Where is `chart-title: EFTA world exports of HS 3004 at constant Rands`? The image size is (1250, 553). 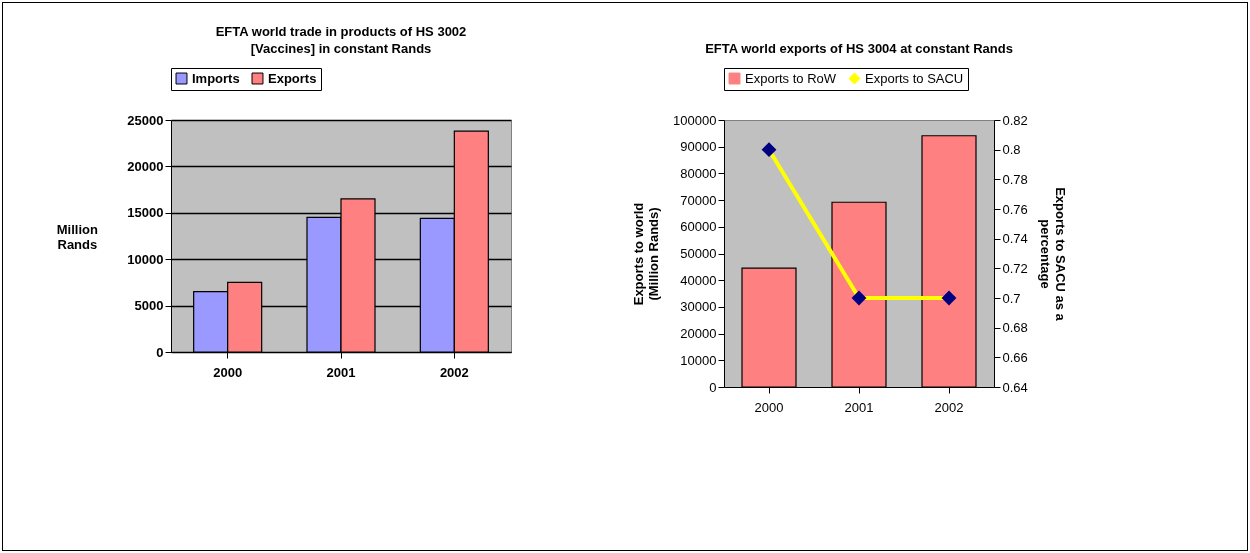 chart-title: EFTA world exports of HS 3004 at constant Rands is located at coordinates (859, 48).